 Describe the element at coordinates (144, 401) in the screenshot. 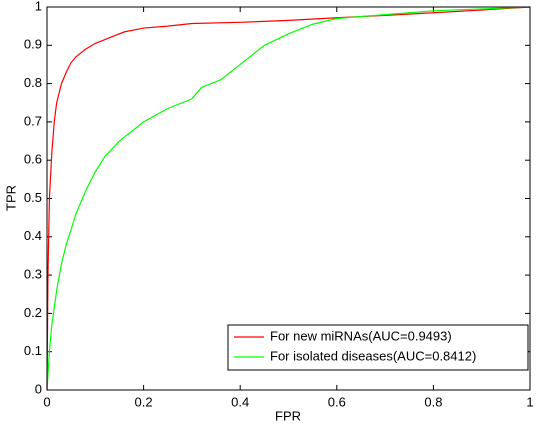

I see `x-tick-label: 0.2` at that location.